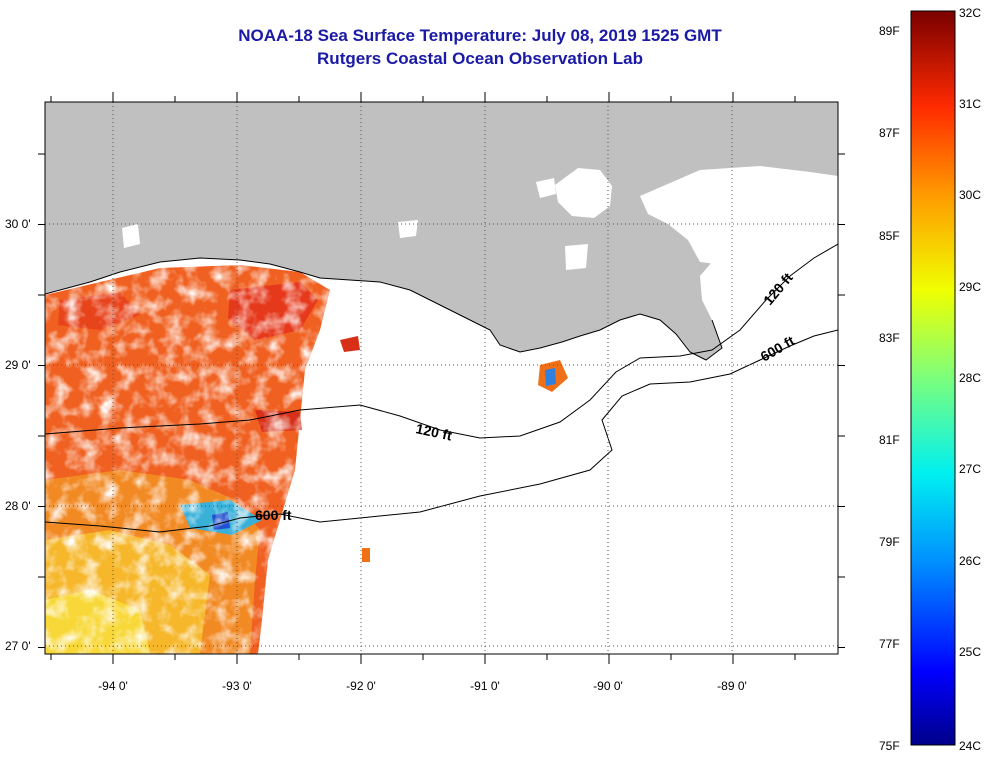 Image resolution: width=992 pixels, height=761 pixels. I want to click on map-subtitle: Rutgers Coastal Ocean Observation Lab, so click(480, 58).